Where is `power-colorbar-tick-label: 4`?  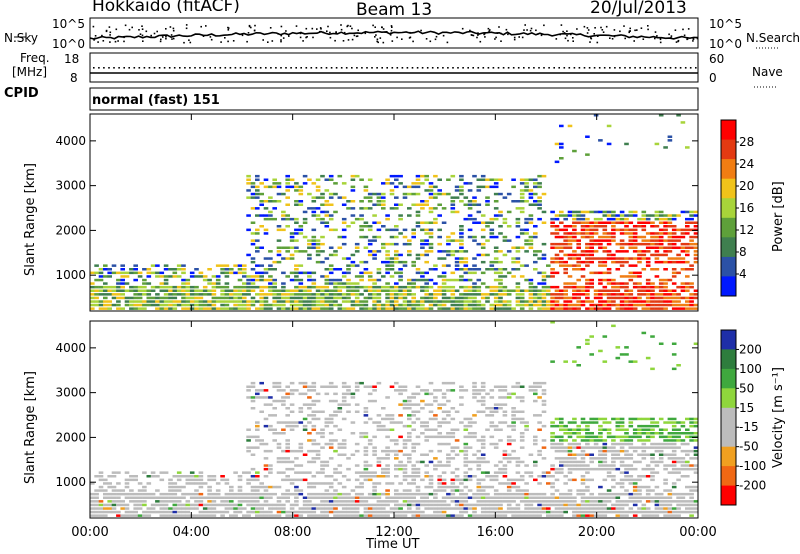
power-colorbar-tick-label: 4 is located at coordinates (743, 274).